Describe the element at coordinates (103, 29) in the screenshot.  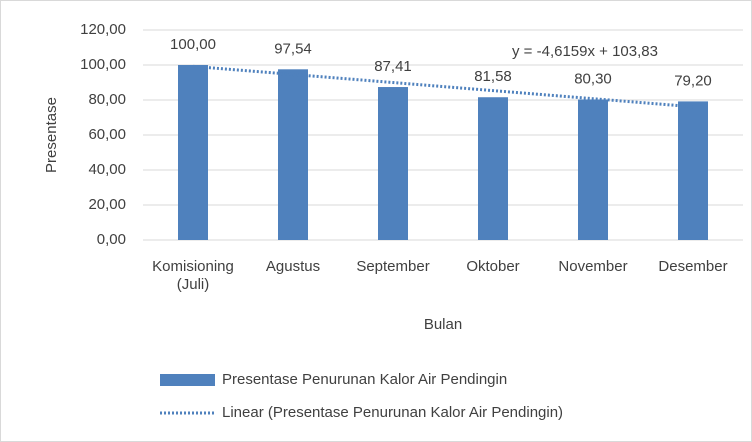
I see `y-tick-label: 120,00` at that location.